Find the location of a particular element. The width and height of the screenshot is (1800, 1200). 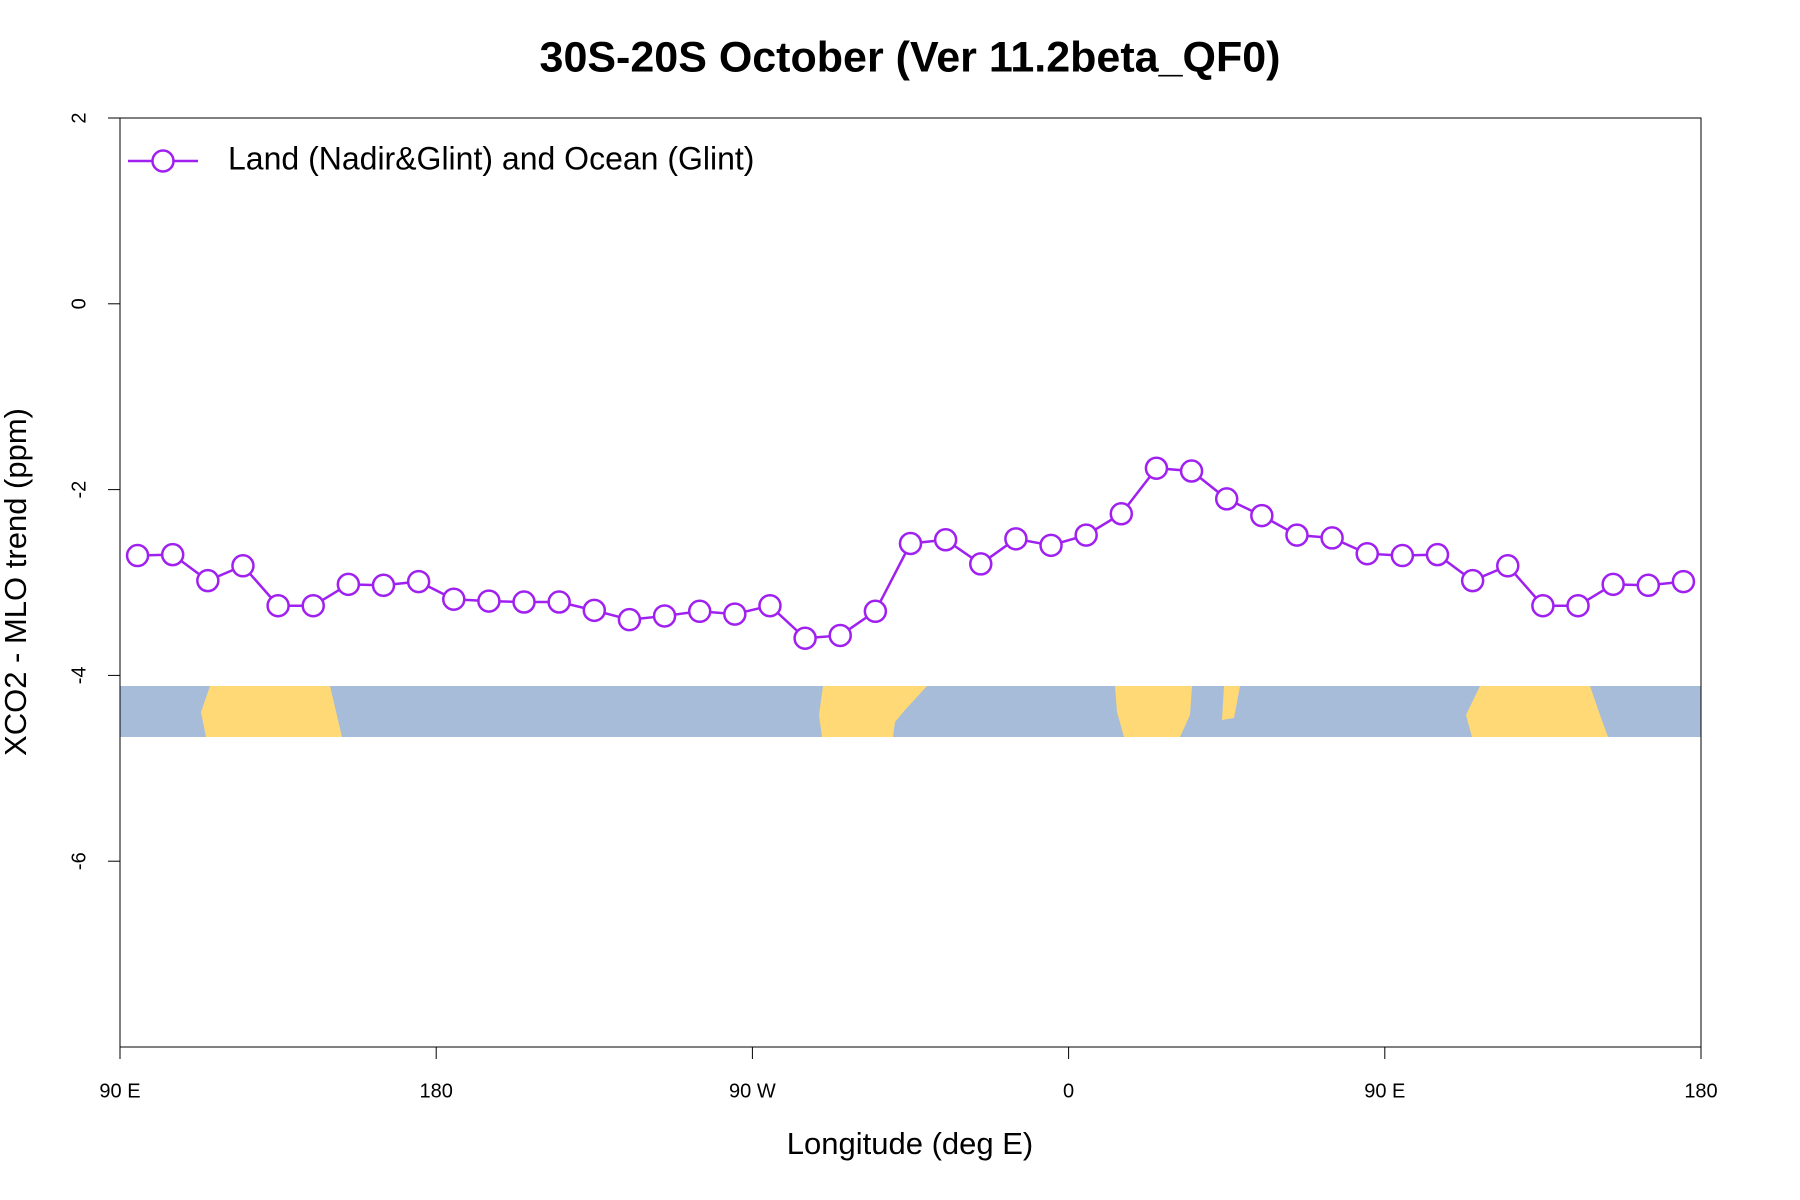

x-tick-label: 90 W is located at coordinates (752, 1091).